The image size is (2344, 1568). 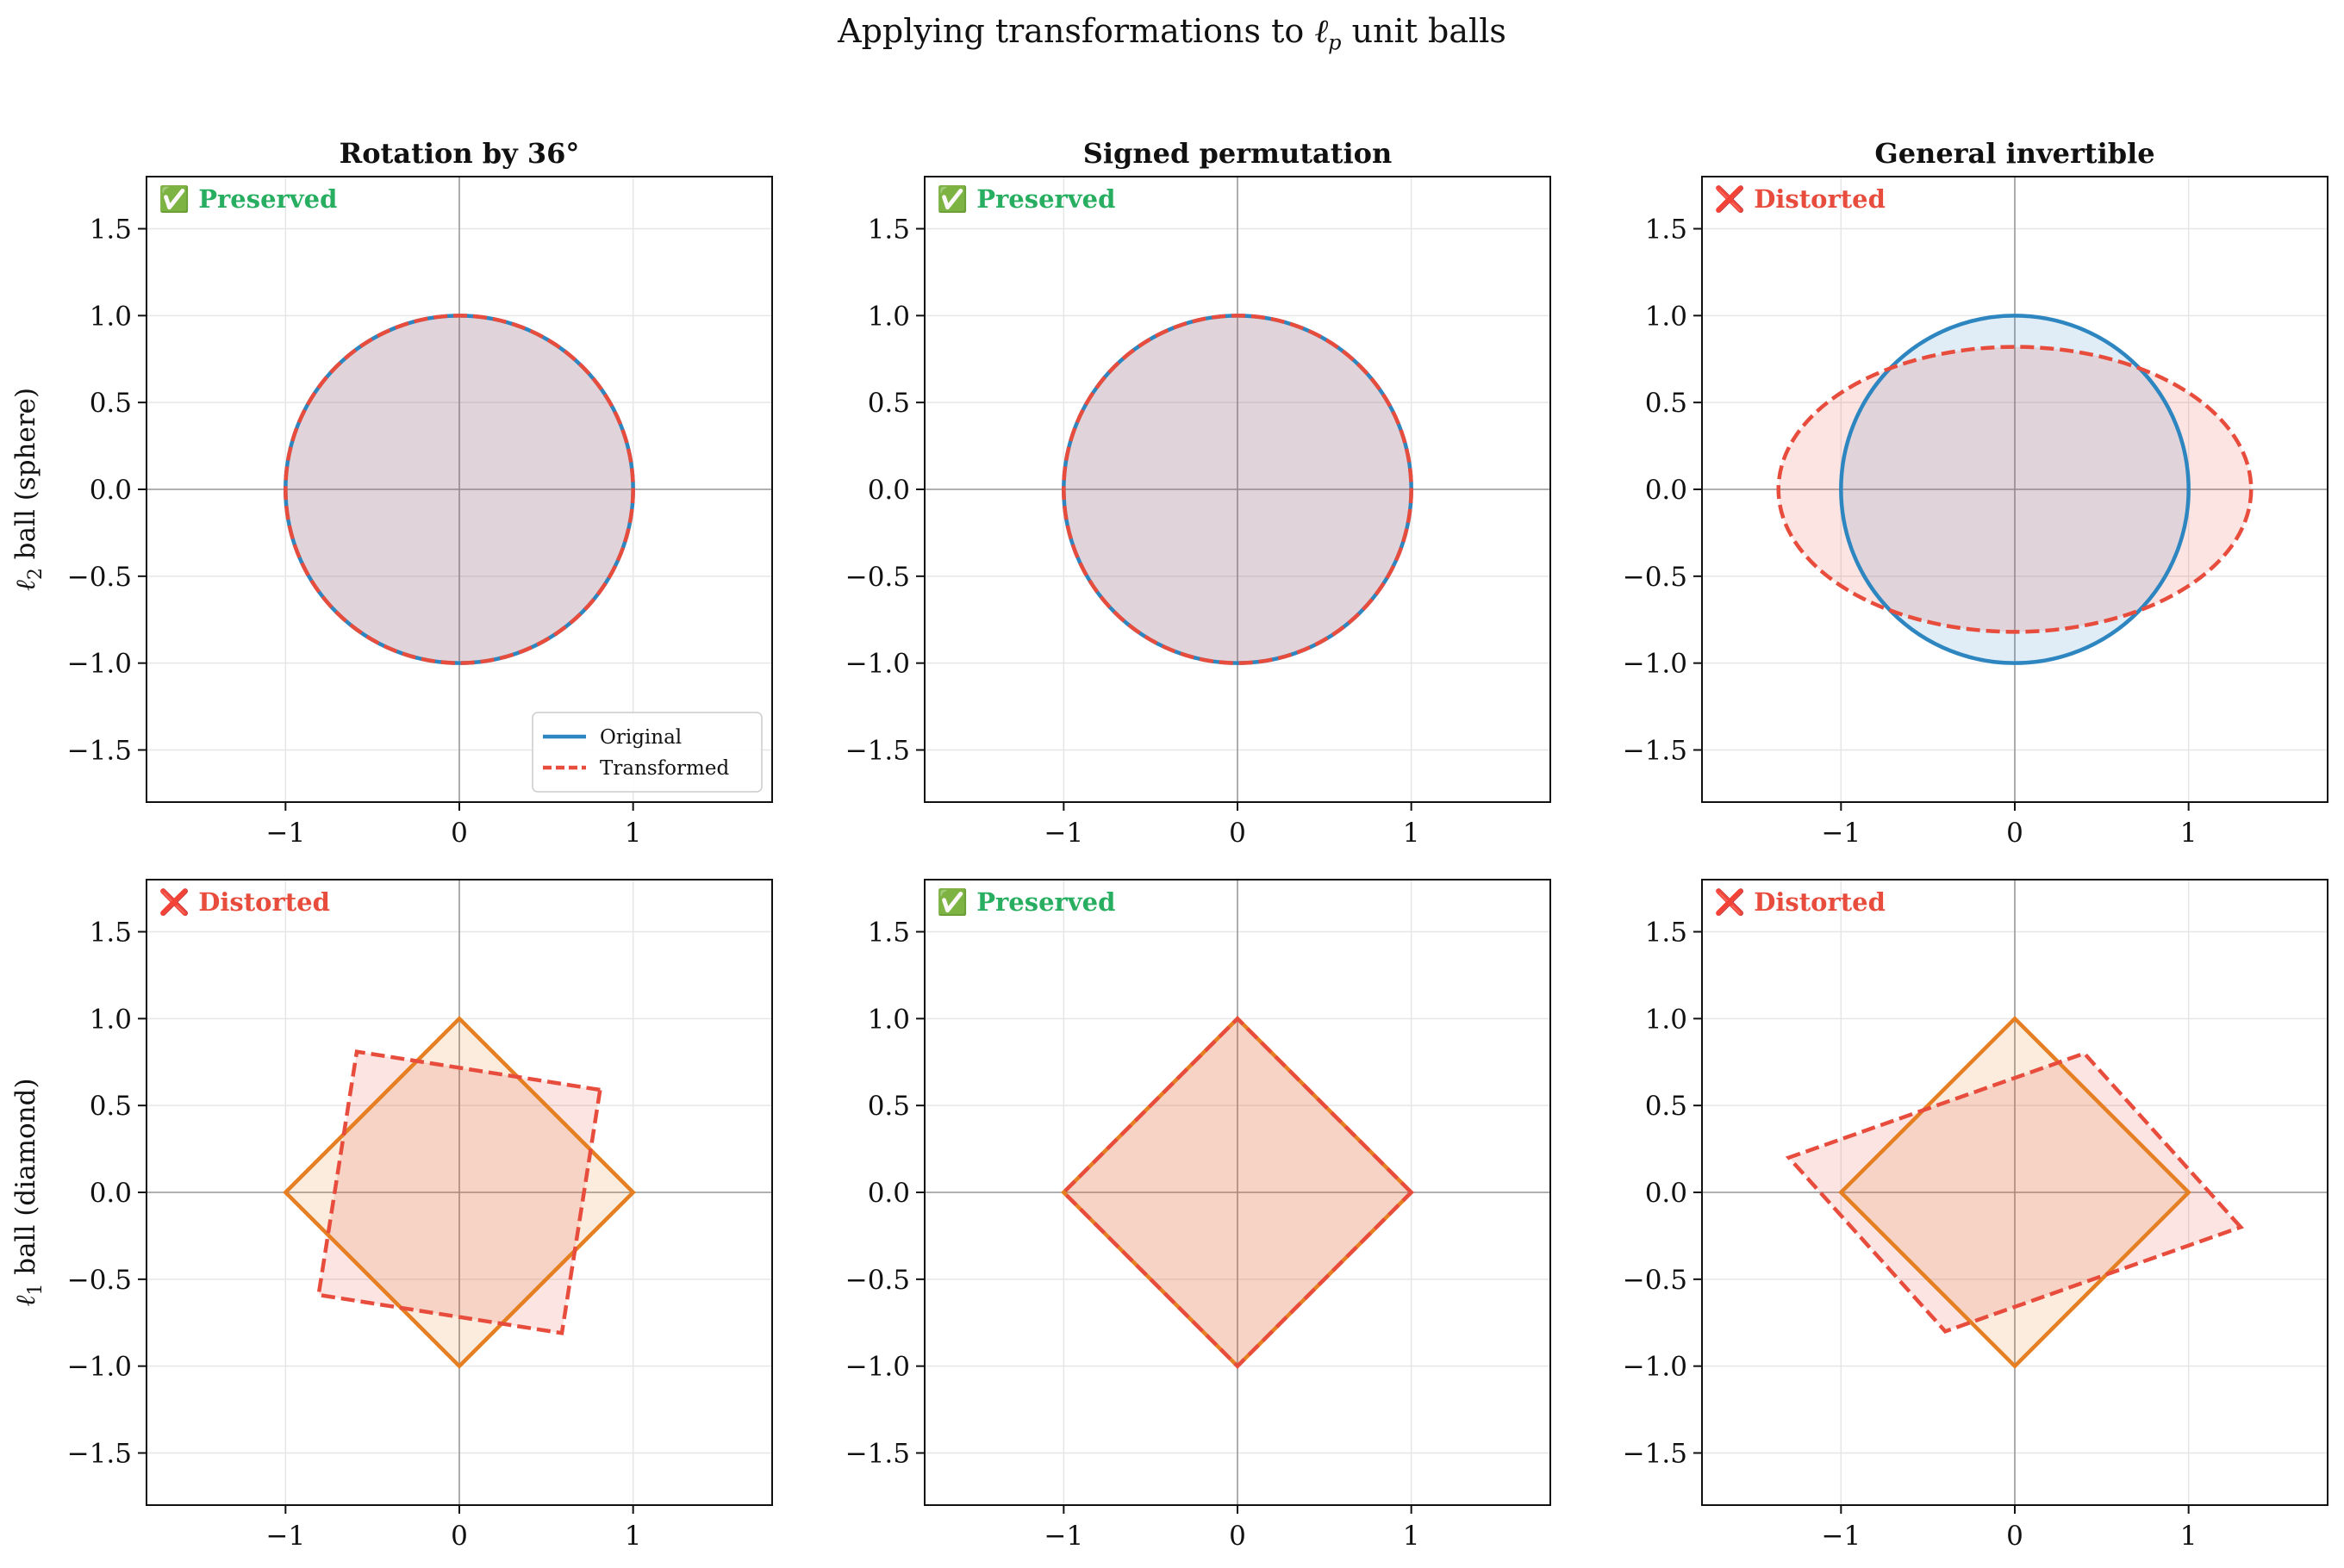 I want to click on original-circle-outline, so click(x=2015, y=490).